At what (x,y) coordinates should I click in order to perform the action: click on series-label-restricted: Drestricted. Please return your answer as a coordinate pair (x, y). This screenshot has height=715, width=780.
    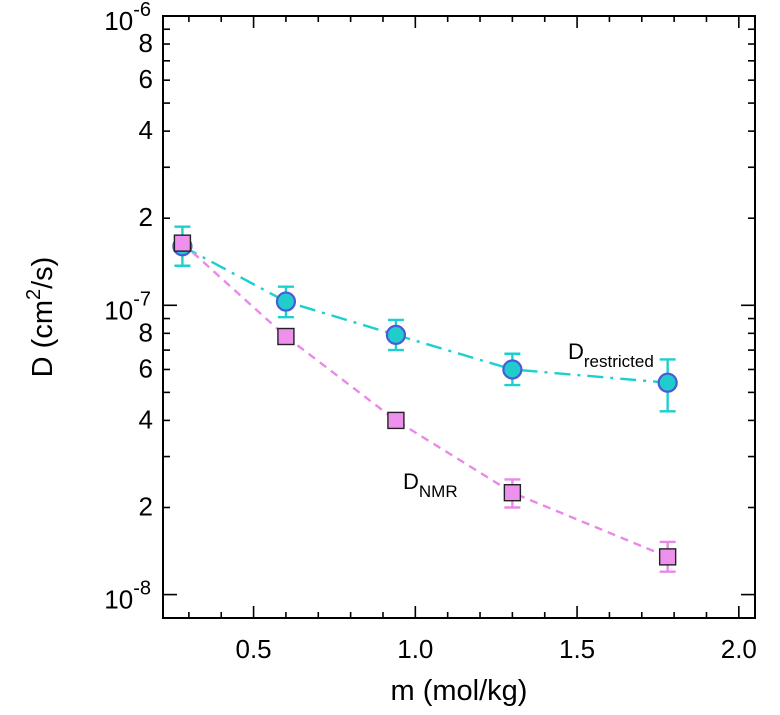
    Looking at the image, I should click on (611, 355).